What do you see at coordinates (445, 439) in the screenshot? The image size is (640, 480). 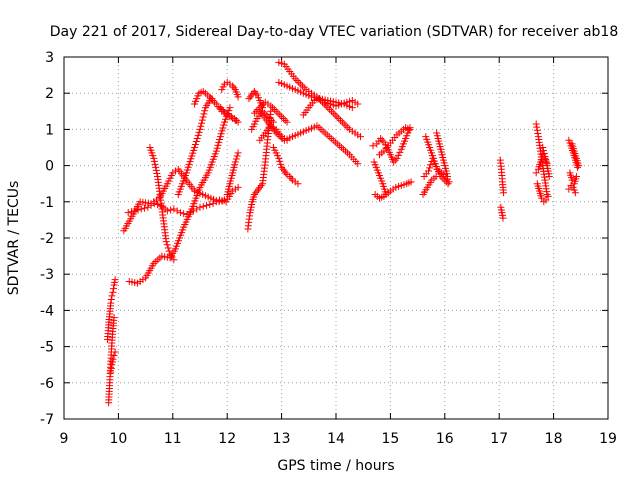 I see `x-tick-label: 16` at bounding box center [445, 439].